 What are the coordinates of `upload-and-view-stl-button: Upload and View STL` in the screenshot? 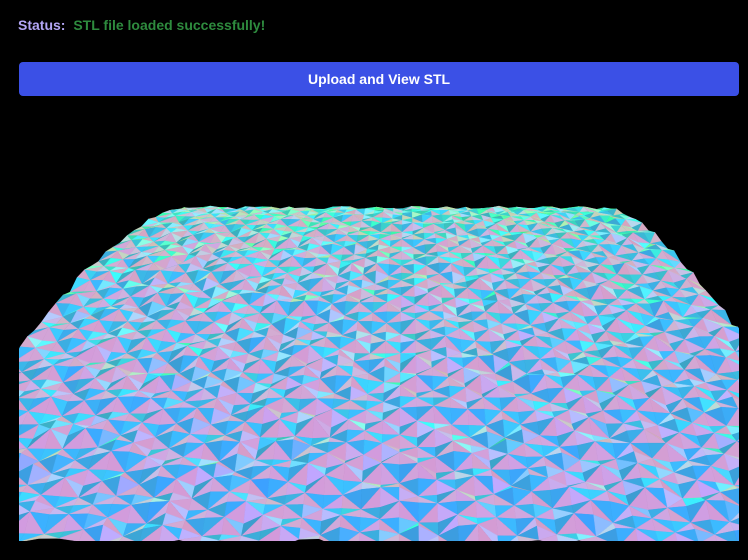 It's located at (379, 79).